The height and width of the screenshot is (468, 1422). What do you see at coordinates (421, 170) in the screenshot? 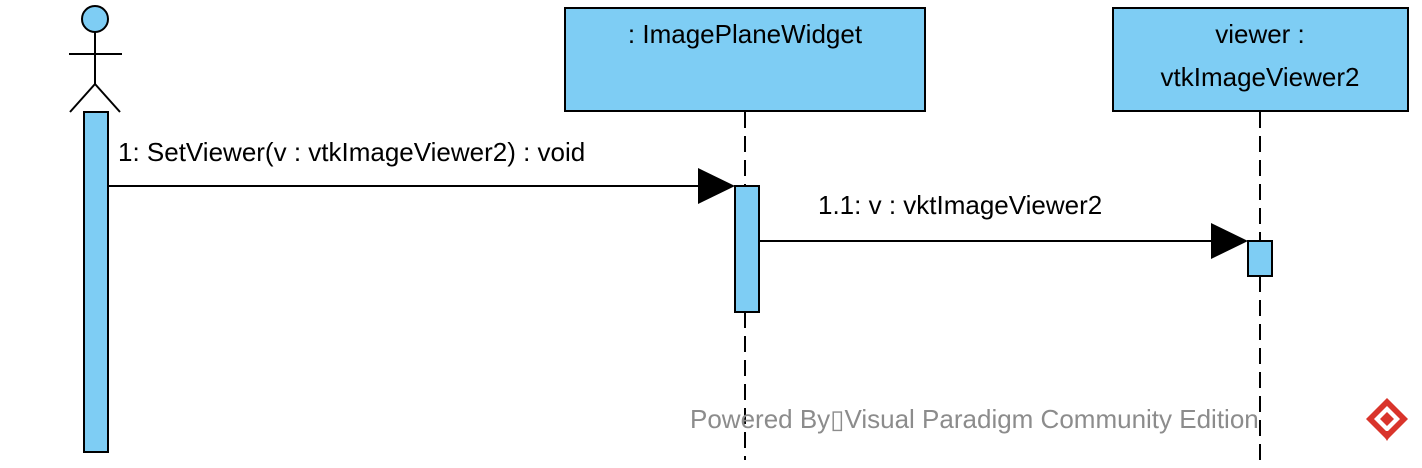
I see `message-1: 1: SetViewer(v : vtkImageViewer2) : void` at bounding box center [421, 170].